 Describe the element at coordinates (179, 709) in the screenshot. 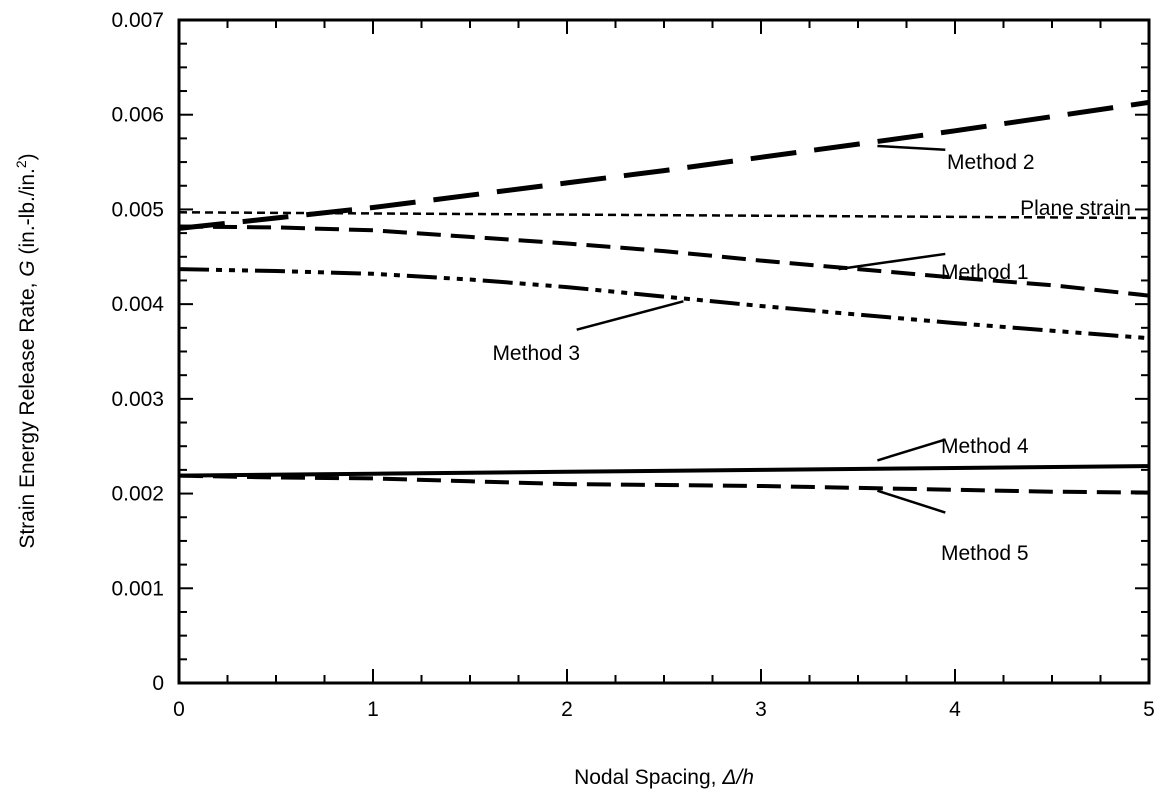

I see `x-tick-label: 0` at that location.